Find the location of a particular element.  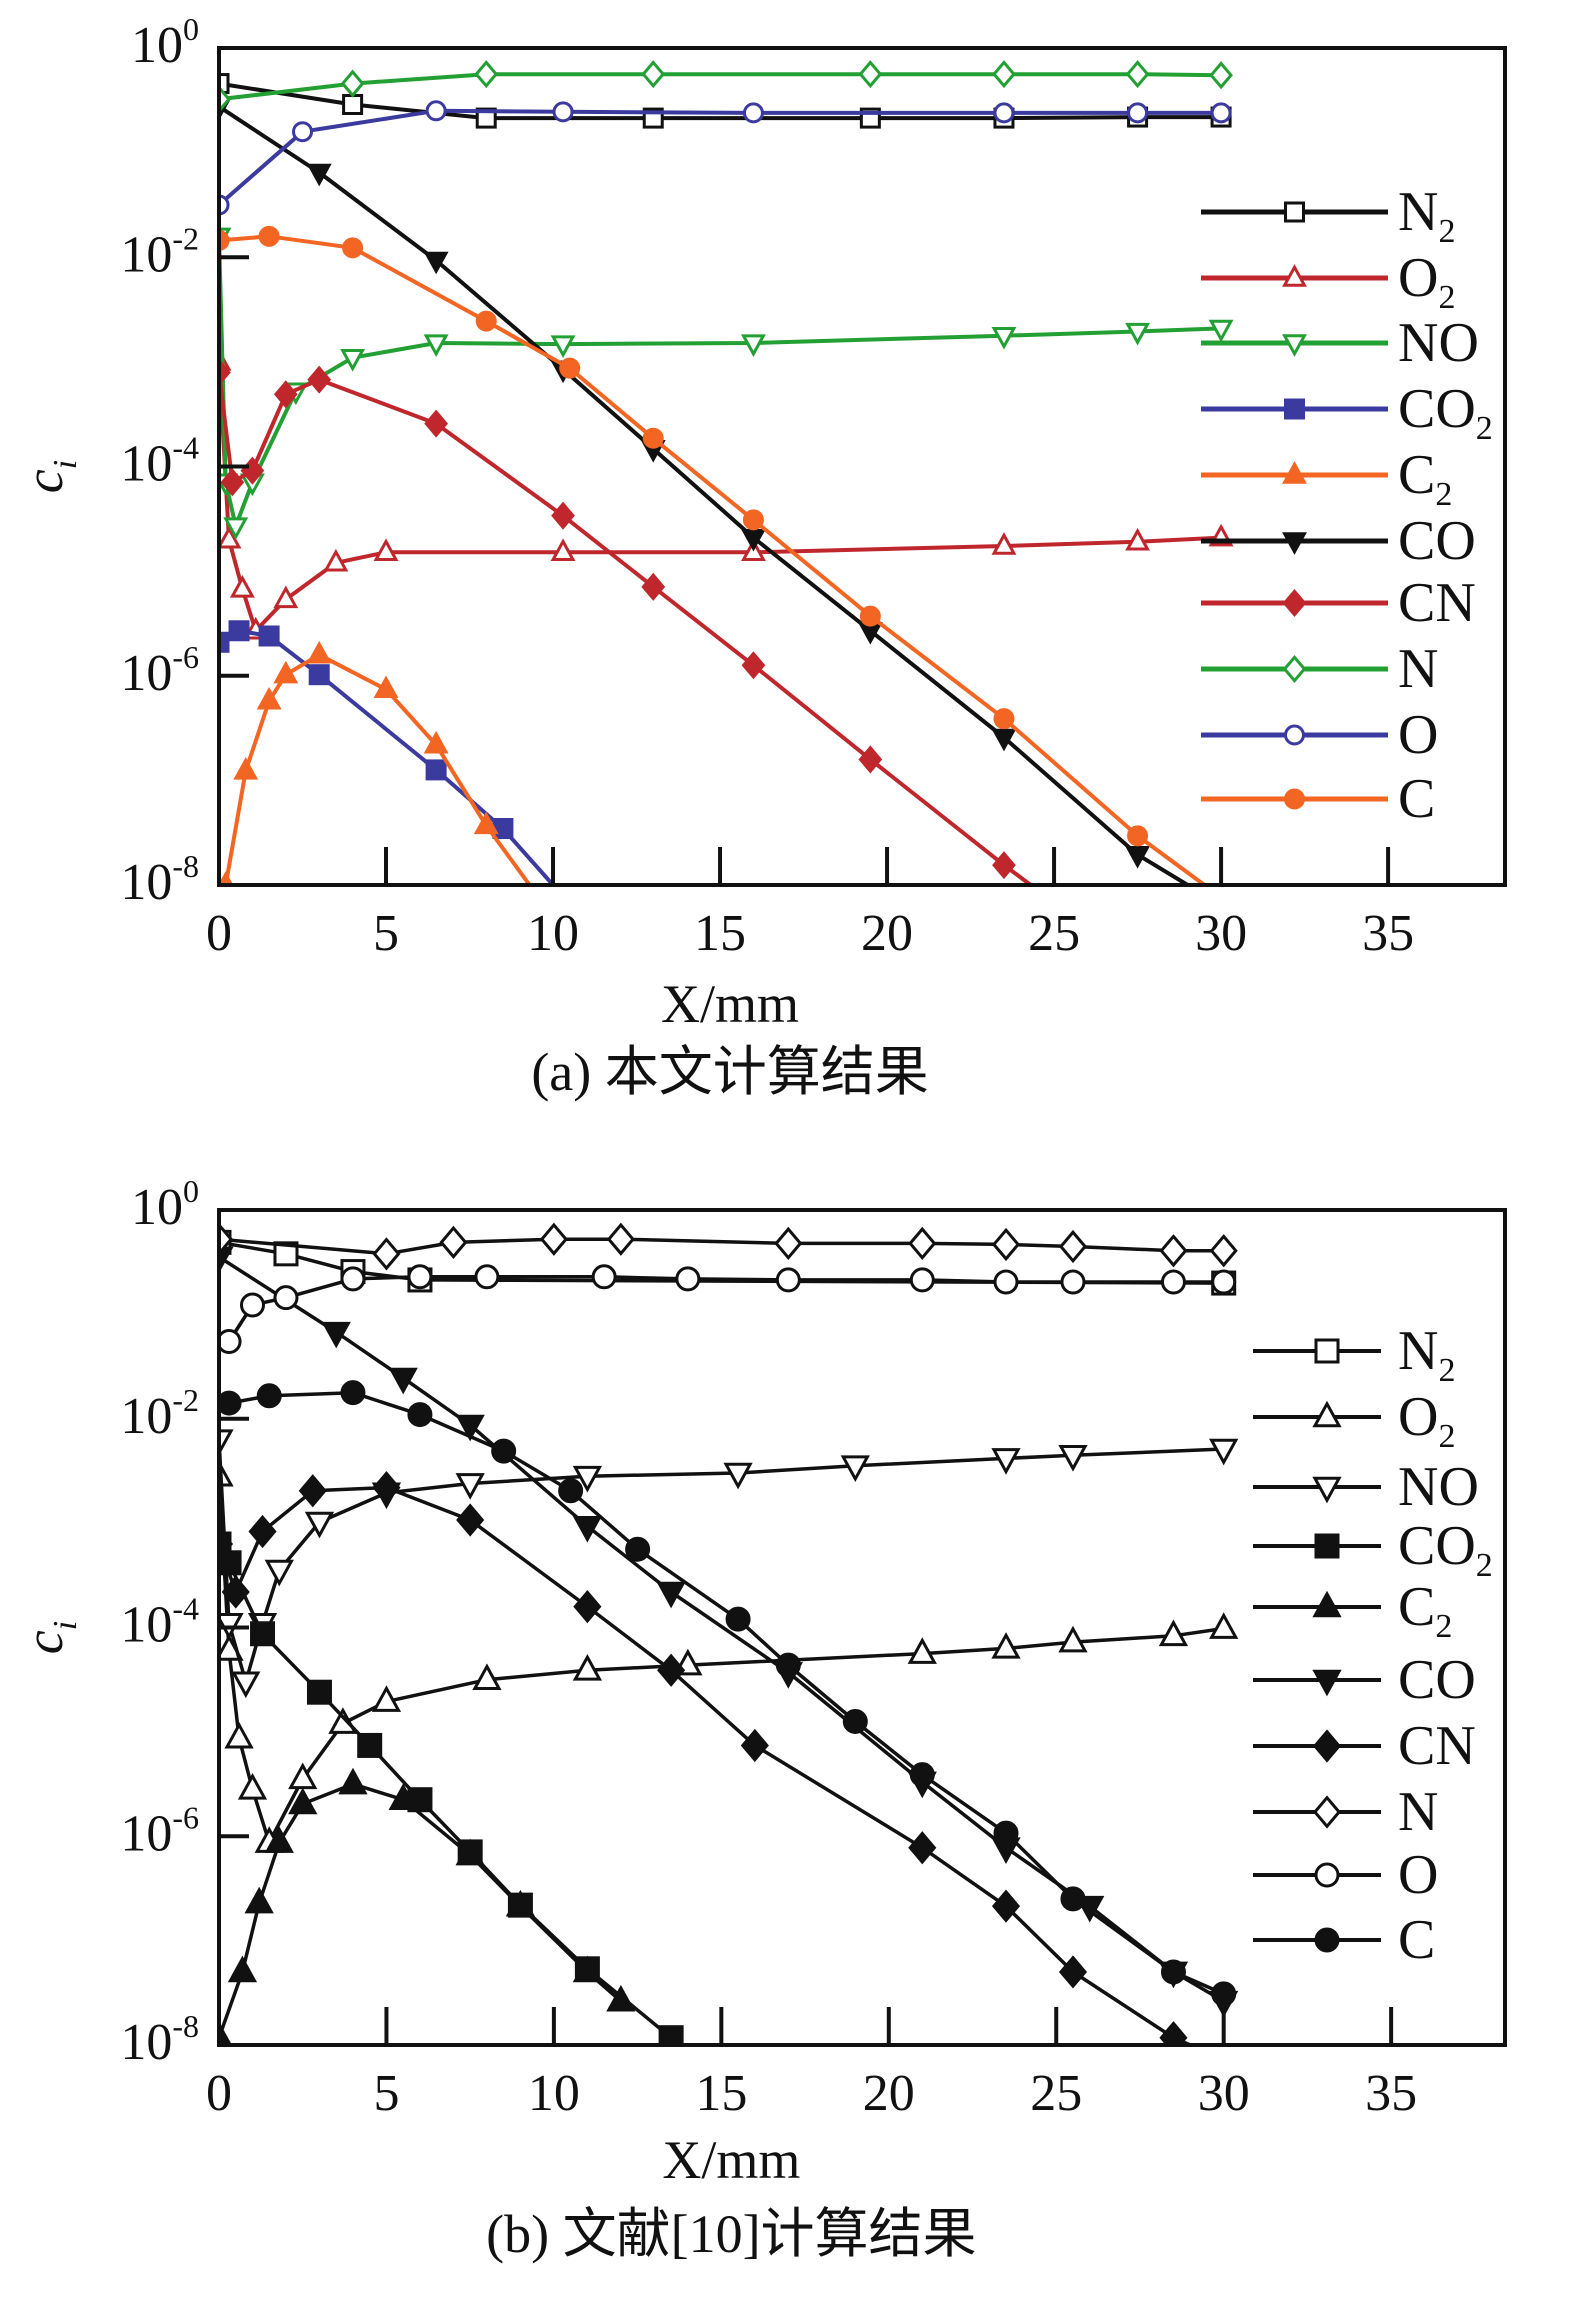

legend-label: N2 is located at coordinates (1426, 215).